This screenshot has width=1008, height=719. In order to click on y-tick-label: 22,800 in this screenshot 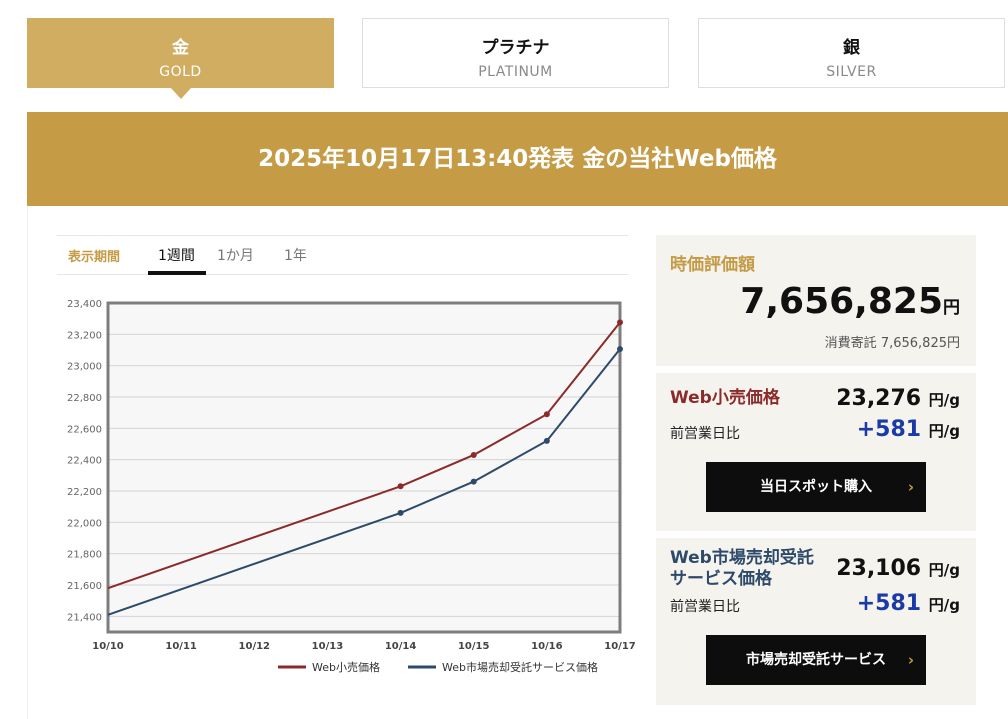, I will do `click(84, 398)`.